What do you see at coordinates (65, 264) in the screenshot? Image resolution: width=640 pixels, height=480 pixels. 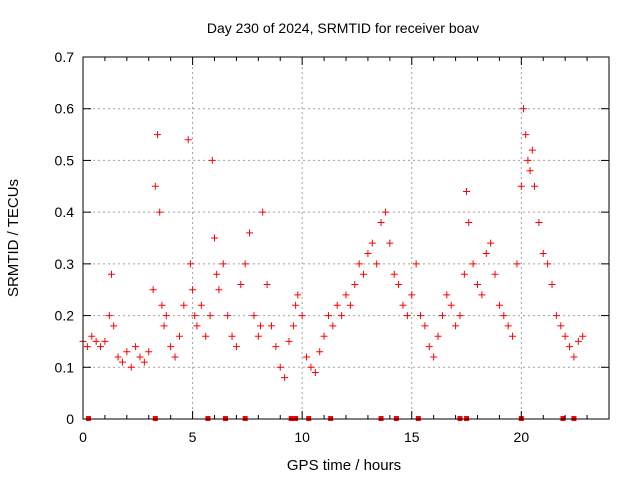 I see `y-tick-label: 0.3` at bounding box center [65, 264].